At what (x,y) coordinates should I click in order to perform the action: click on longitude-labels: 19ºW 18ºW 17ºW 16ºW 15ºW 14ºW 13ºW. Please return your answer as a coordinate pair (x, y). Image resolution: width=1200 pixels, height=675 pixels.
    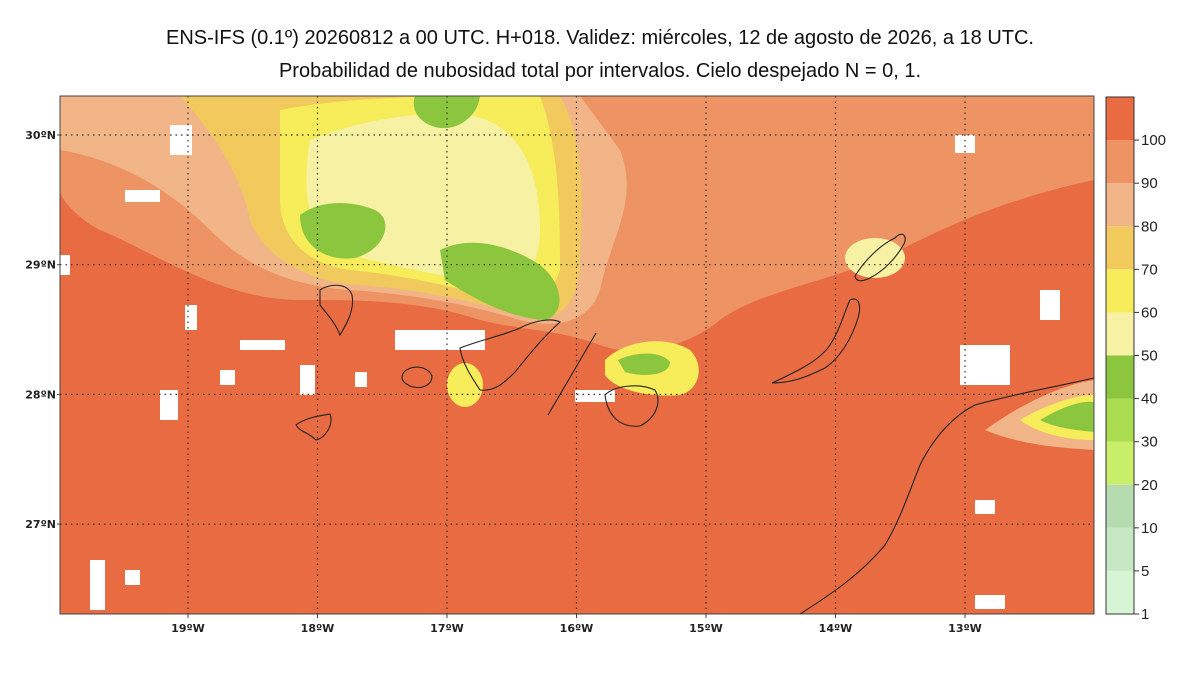
    Looking at the image, I should click on (576, 624).